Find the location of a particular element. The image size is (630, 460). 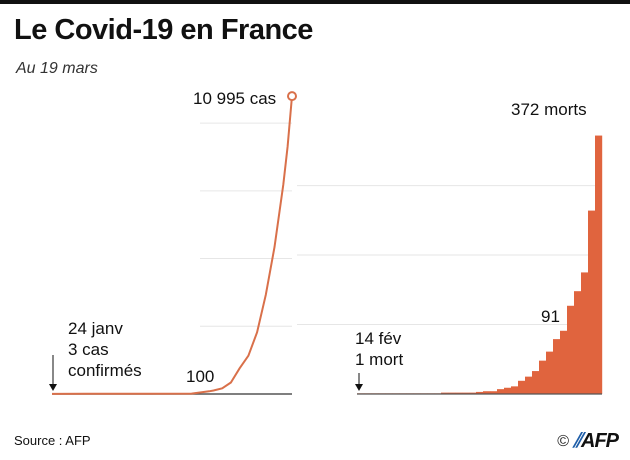

cases-end-label: 10 995 cas is located at coordinates (234, 98).